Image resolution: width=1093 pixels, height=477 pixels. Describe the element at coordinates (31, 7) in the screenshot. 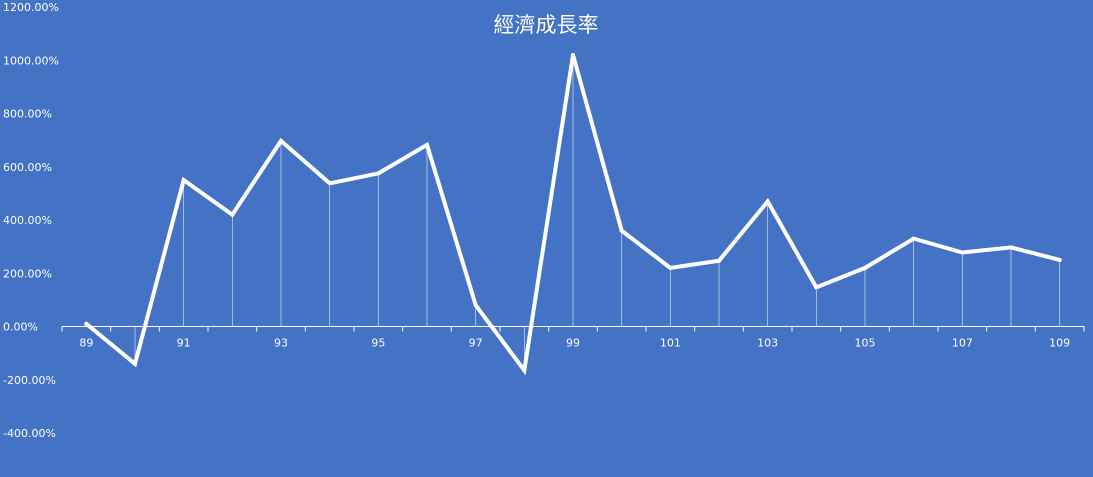

I see `y-tick-label: 1200.00%` at that location.